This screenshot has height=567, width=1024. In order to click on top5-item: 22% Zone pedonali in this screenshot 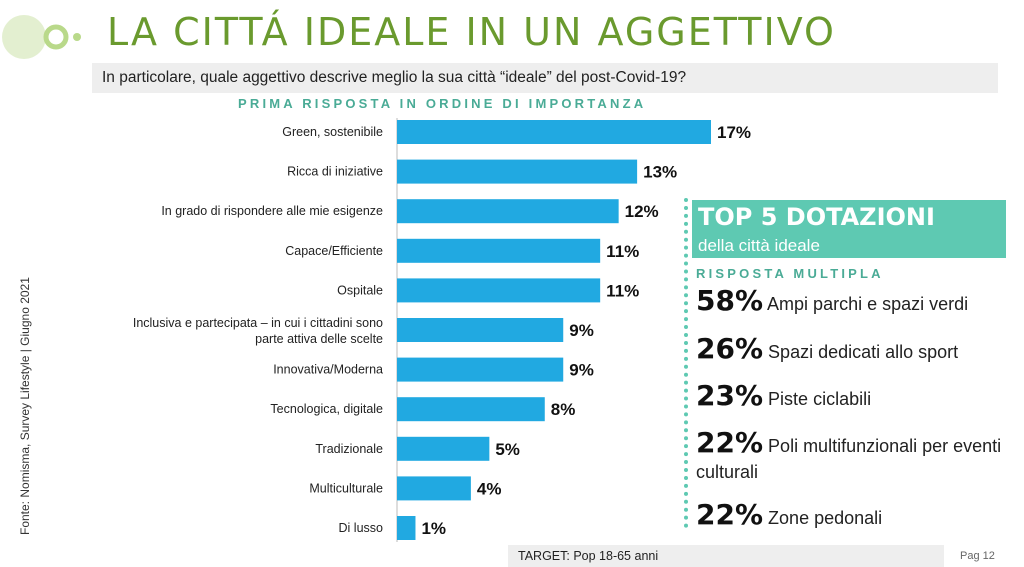, I will do `click(851, 516)`.